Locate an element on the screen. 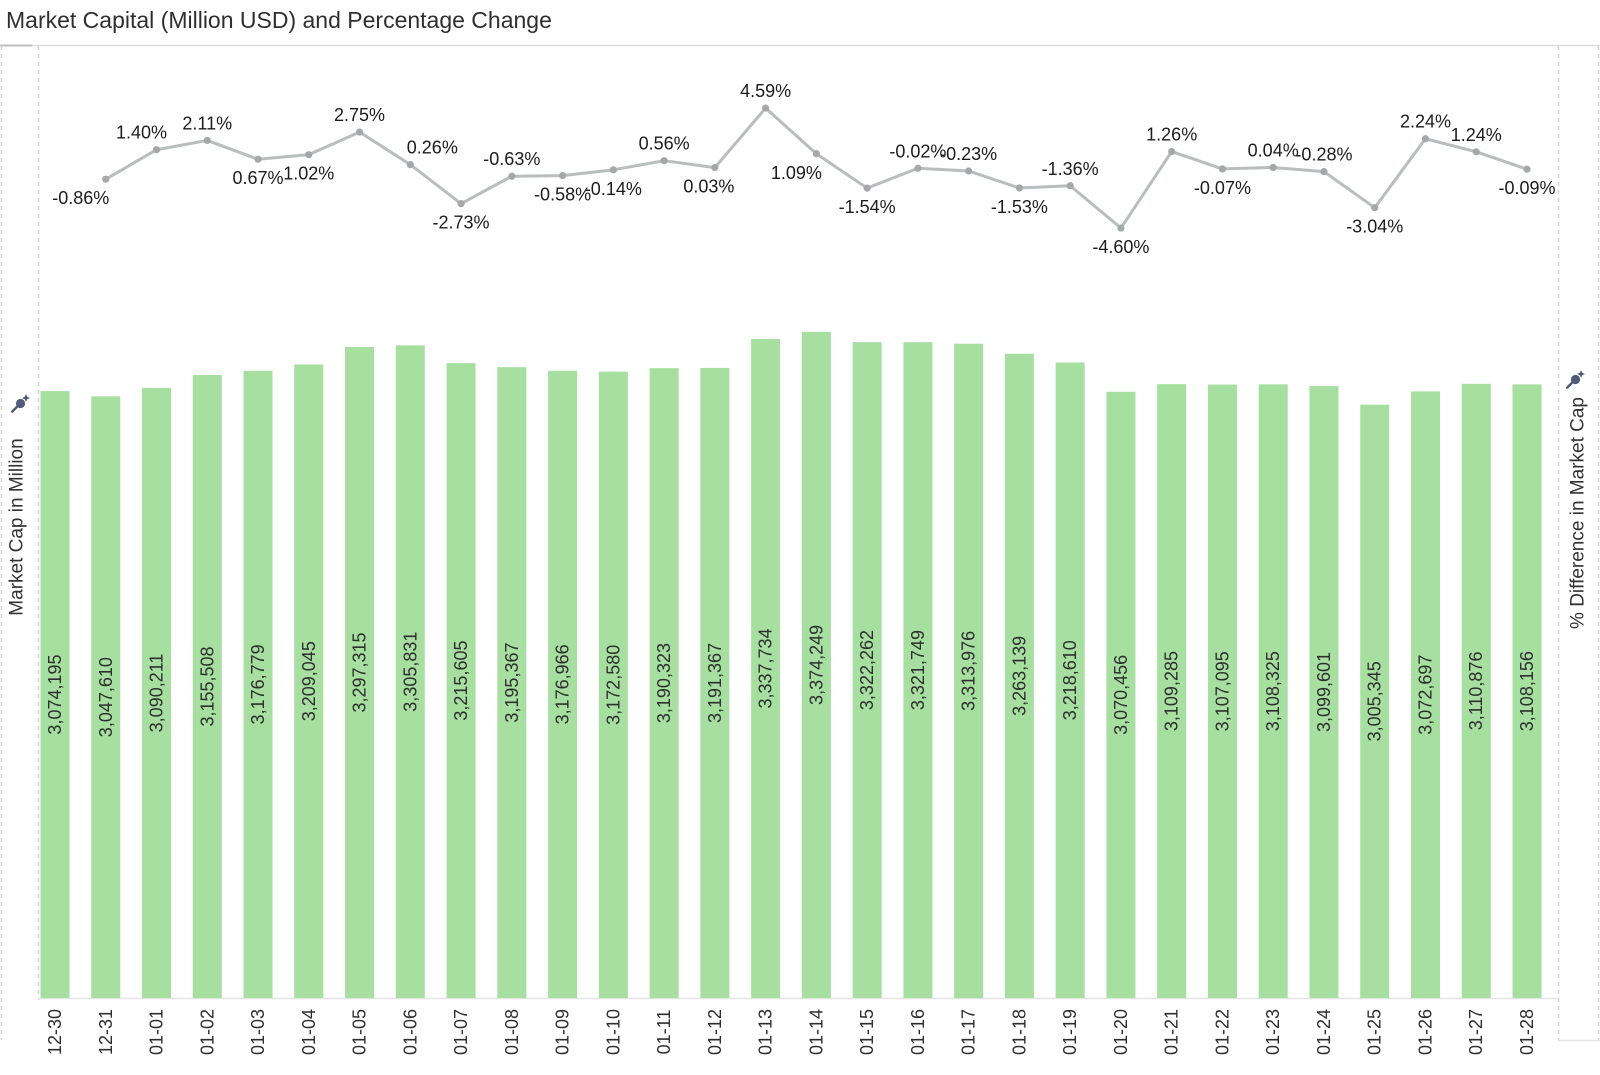 The width and height of the screenshot is (1600, 1075). percentage-label: -3.04% is located at coordinates (1374, 227).